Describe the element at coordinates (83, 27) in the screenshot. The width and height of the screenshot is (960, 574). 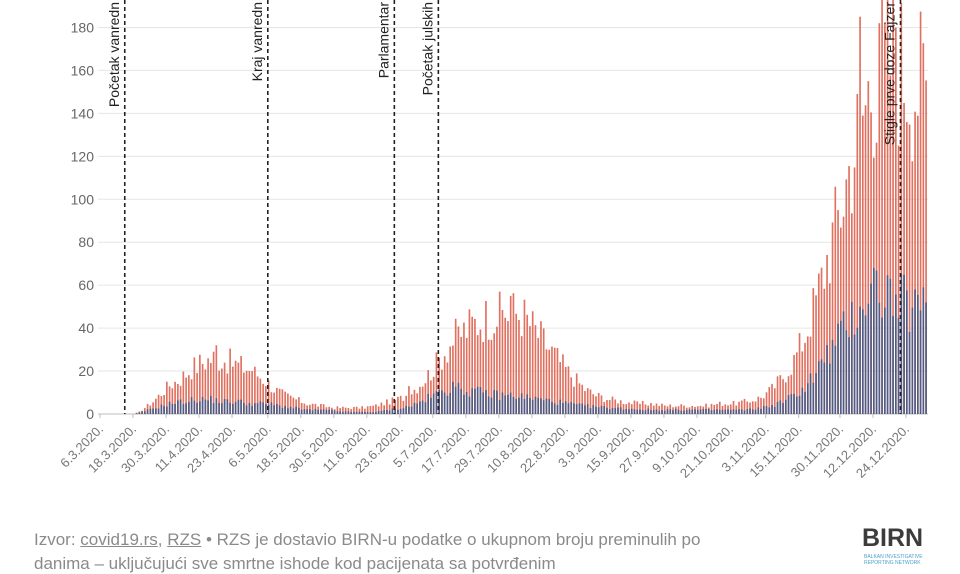
I see `y-tick-180: 180` at that location.